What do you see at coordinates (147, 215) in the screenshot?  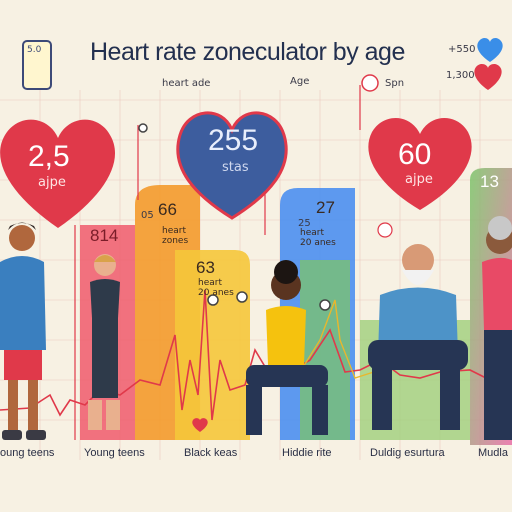 I see `zone-b-tick: 05` at bounding box center [147, 215].